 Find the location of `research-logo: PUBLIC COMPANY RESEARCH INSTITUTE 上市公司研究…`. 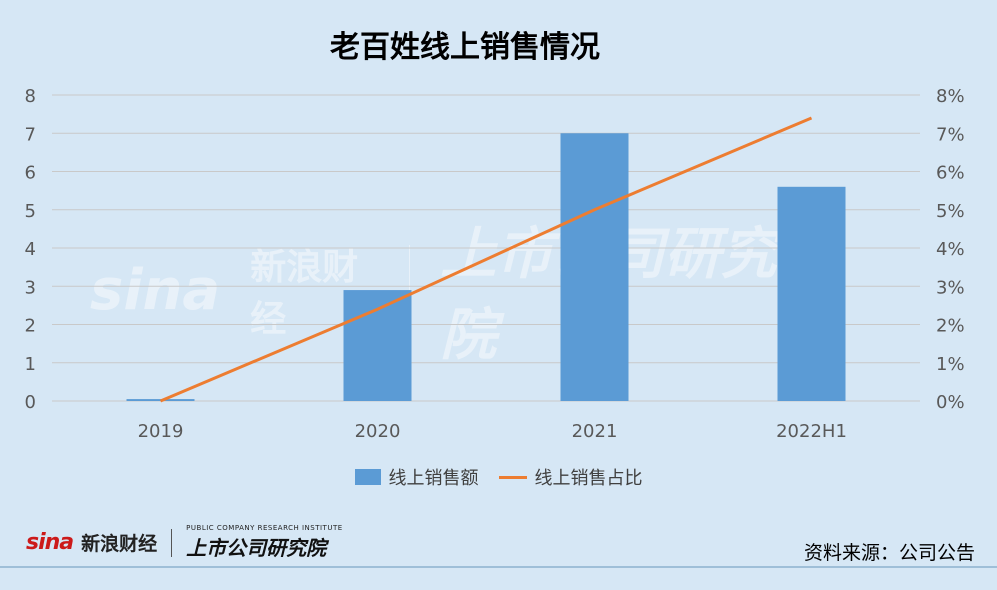

research-logo: PUBLIC COMPANY RESEARCH INSTITUTE 上市公司研究… is located at coordinates (264, 542).